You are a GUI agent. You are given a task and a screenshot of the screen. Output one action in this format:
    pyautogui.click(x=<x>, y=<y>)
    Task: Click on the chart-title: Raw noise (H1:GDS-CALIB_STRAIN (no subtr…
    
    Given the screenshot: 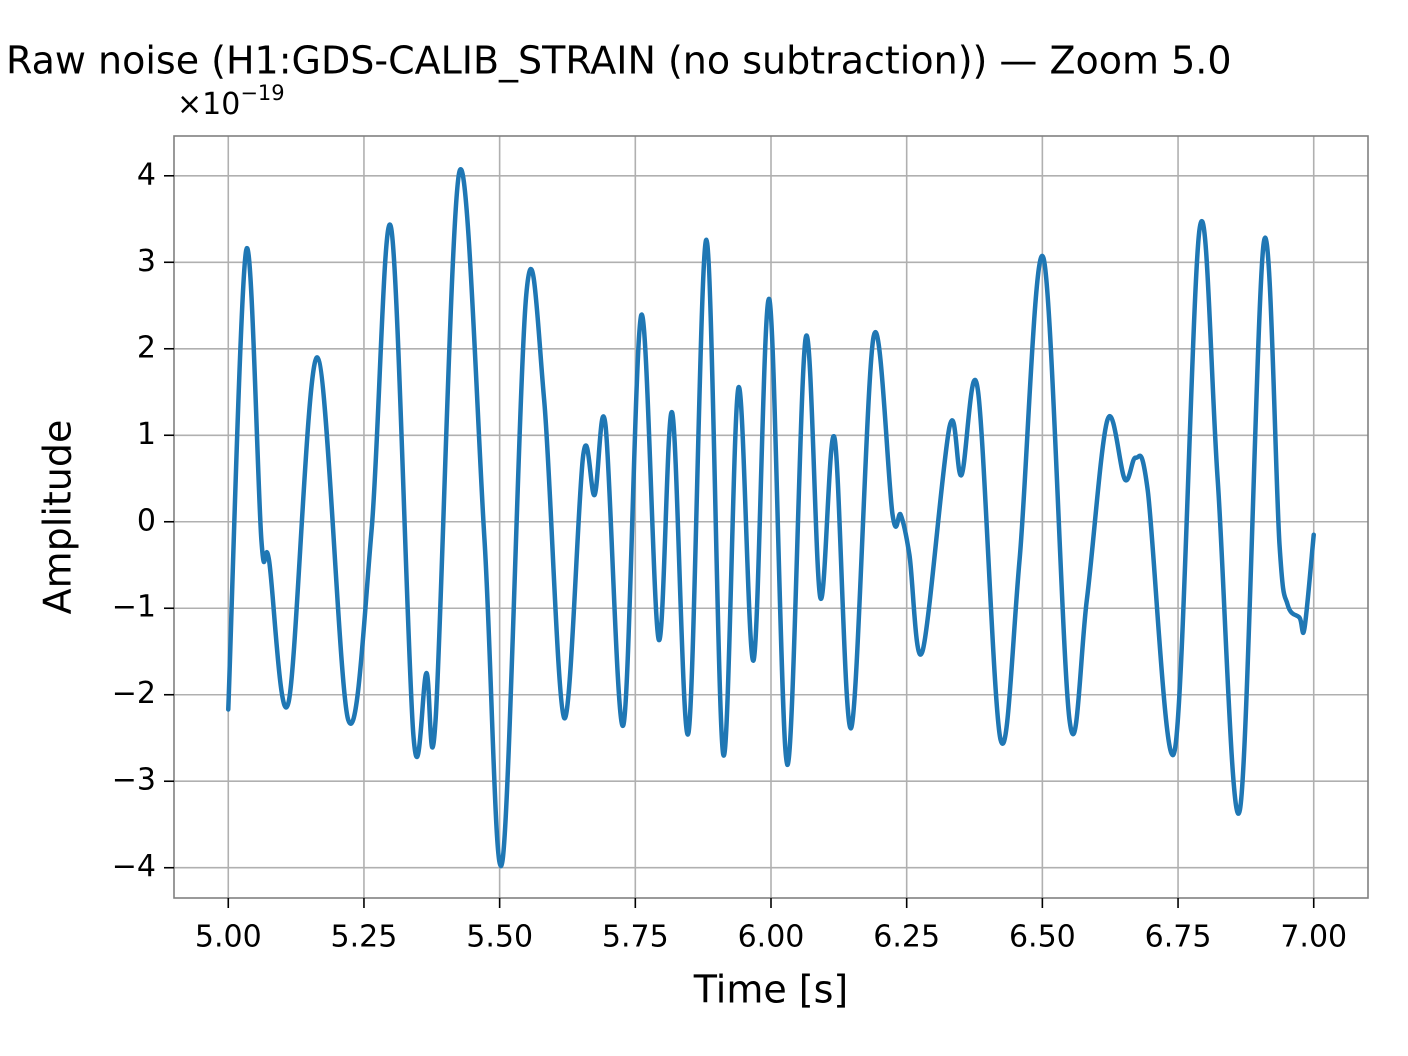 What is the action you would take?
    pyautogui.click(x=619, y=61)
    